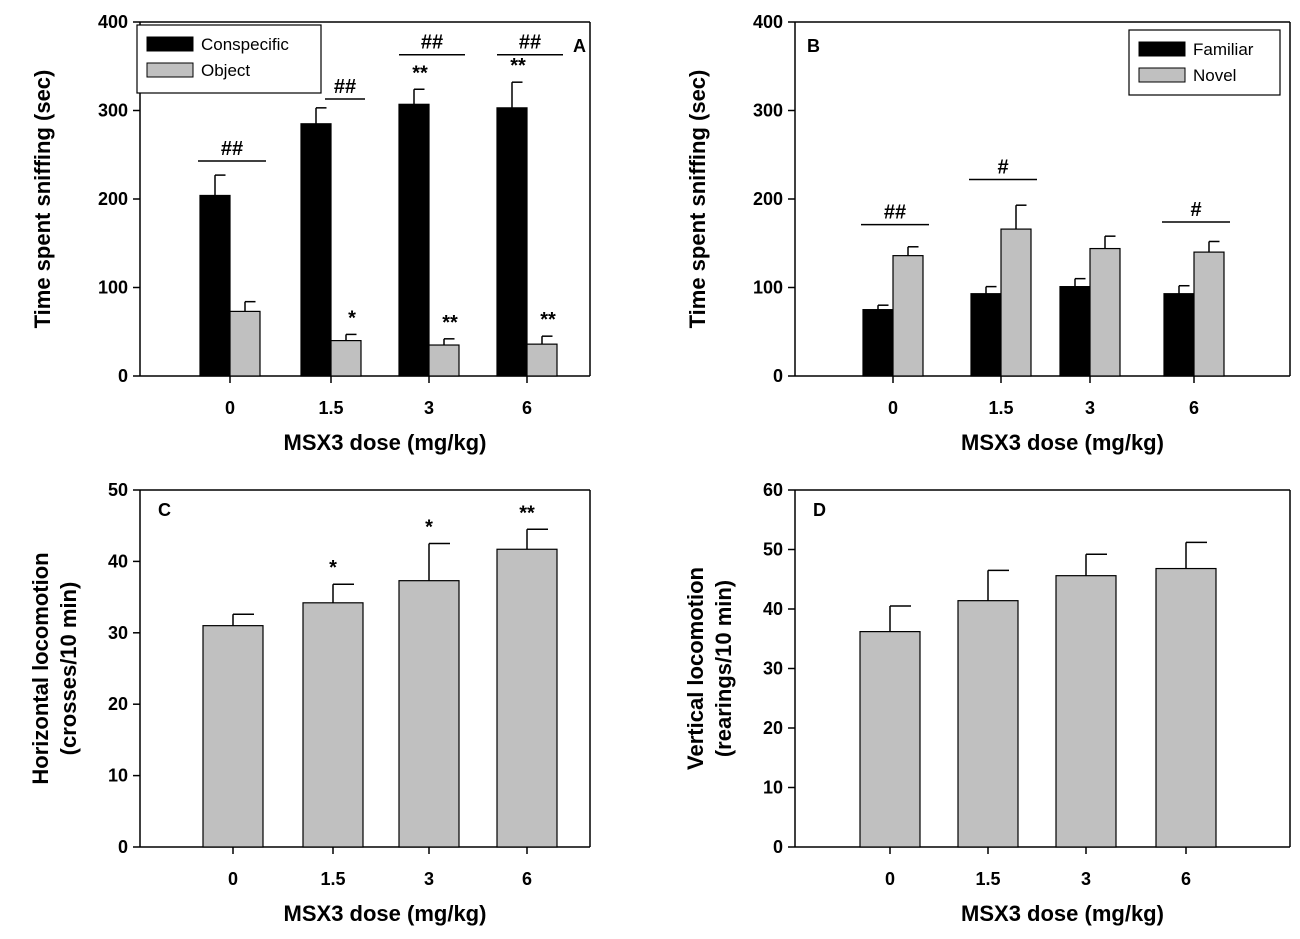  Describe the element at coordinates (40, 668) in the screenshot. I see `y-axis-title: Horizontal locomotion` at that location.